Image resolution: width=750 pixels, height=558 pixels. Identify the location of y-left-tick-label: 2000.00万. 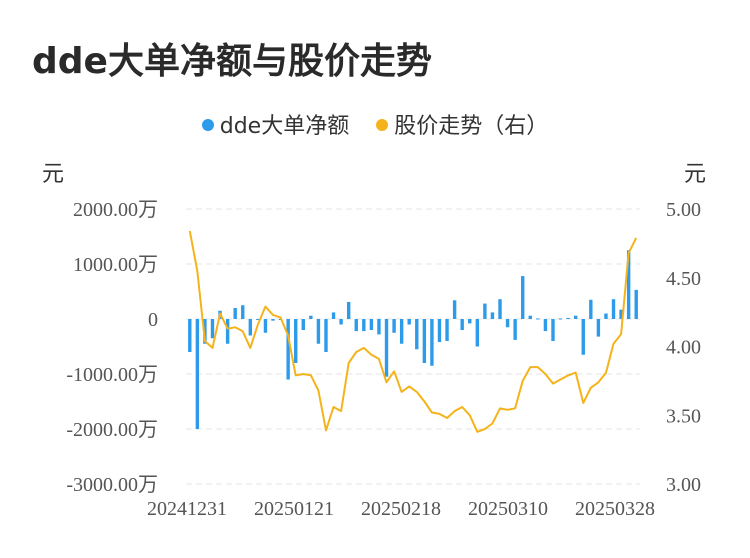
(115, 210).